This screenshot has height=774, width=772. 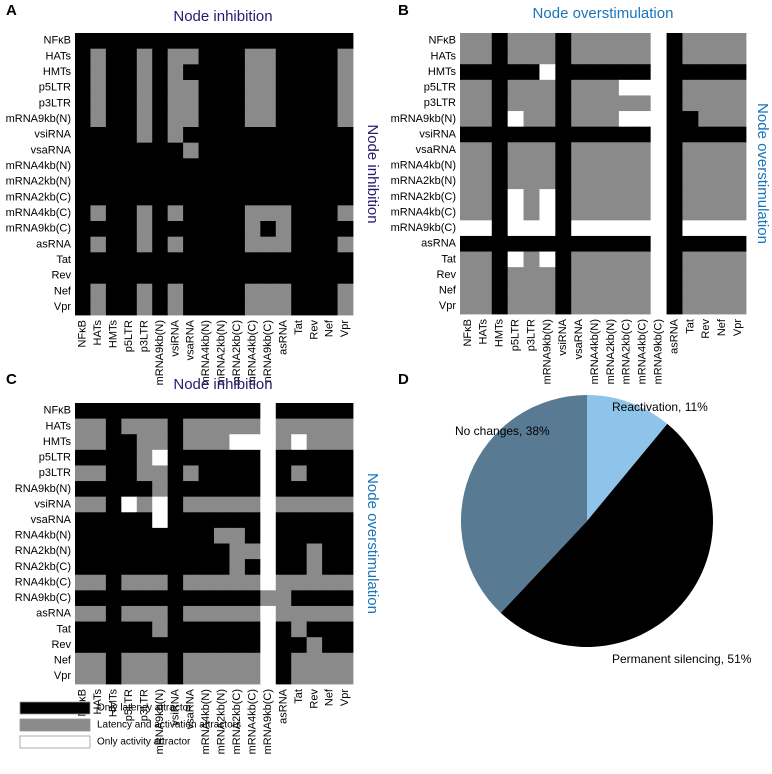 I want to click on x-tick-label: Vpr, so click(x=738, y=327).